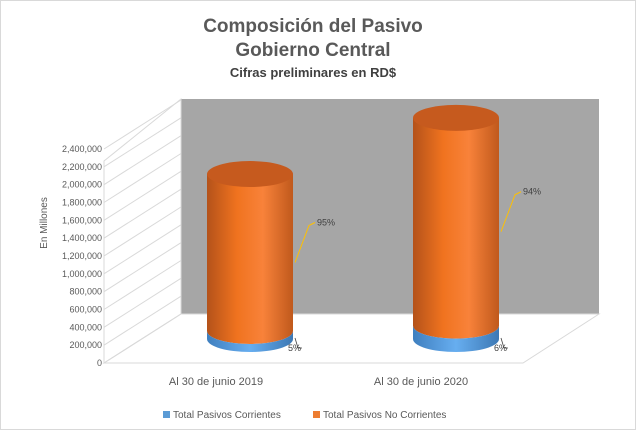  Describe the element at coordinates (384, 415) in the screenshot. I see `legend-label-no-corrientes: Total Pasivos No Corrientes` at that location.